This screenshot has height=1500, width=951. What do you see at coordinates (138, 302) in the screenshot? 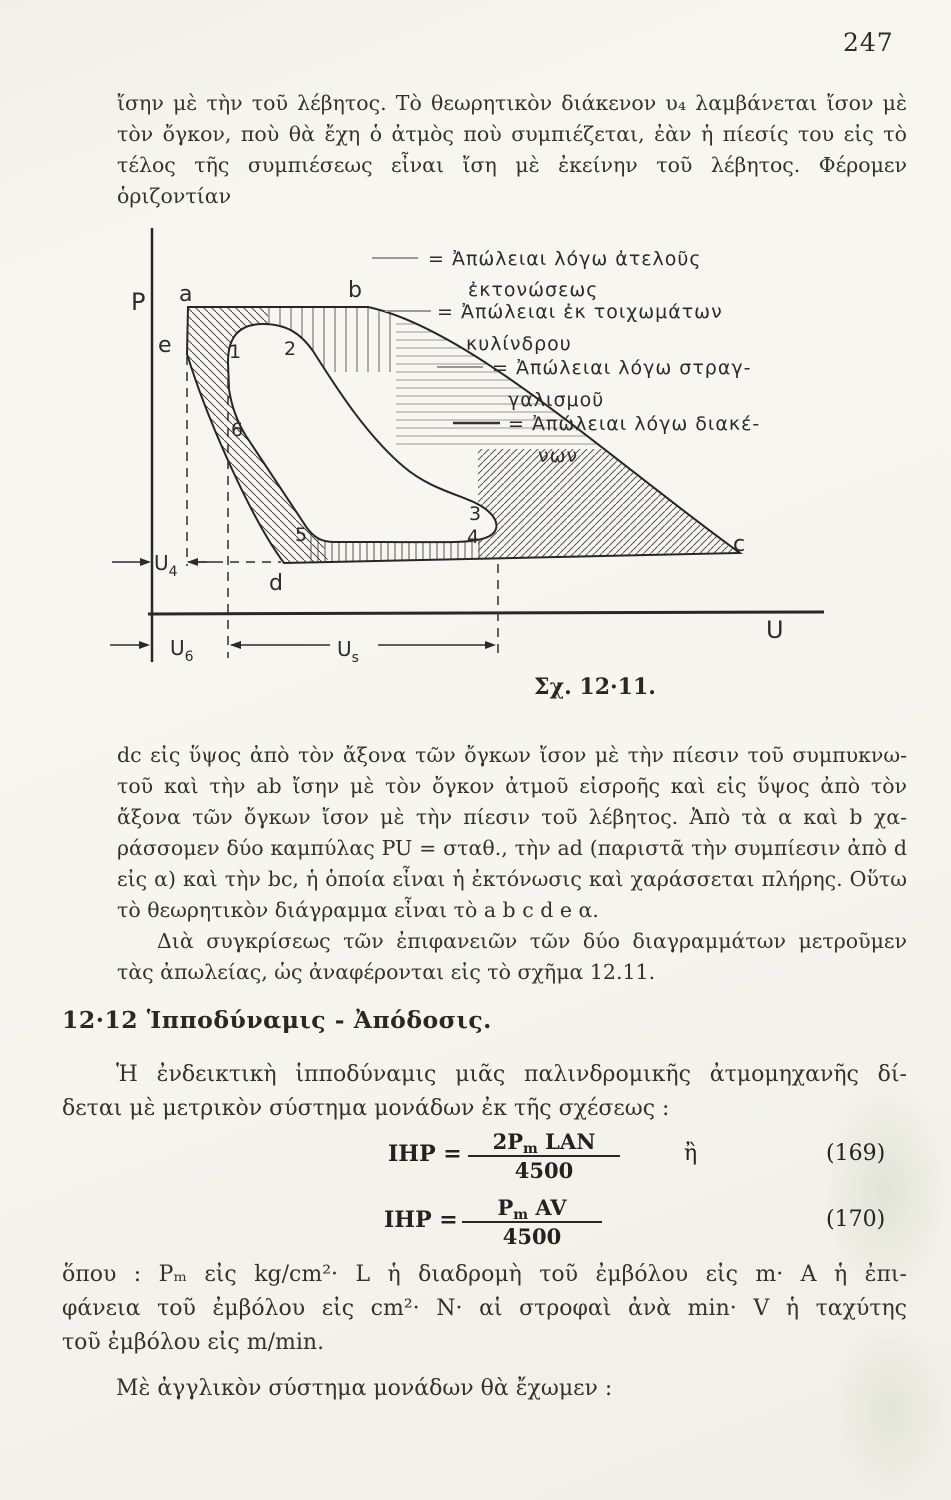
I see `p-axis-label: P` at bounding box center [138, 302].